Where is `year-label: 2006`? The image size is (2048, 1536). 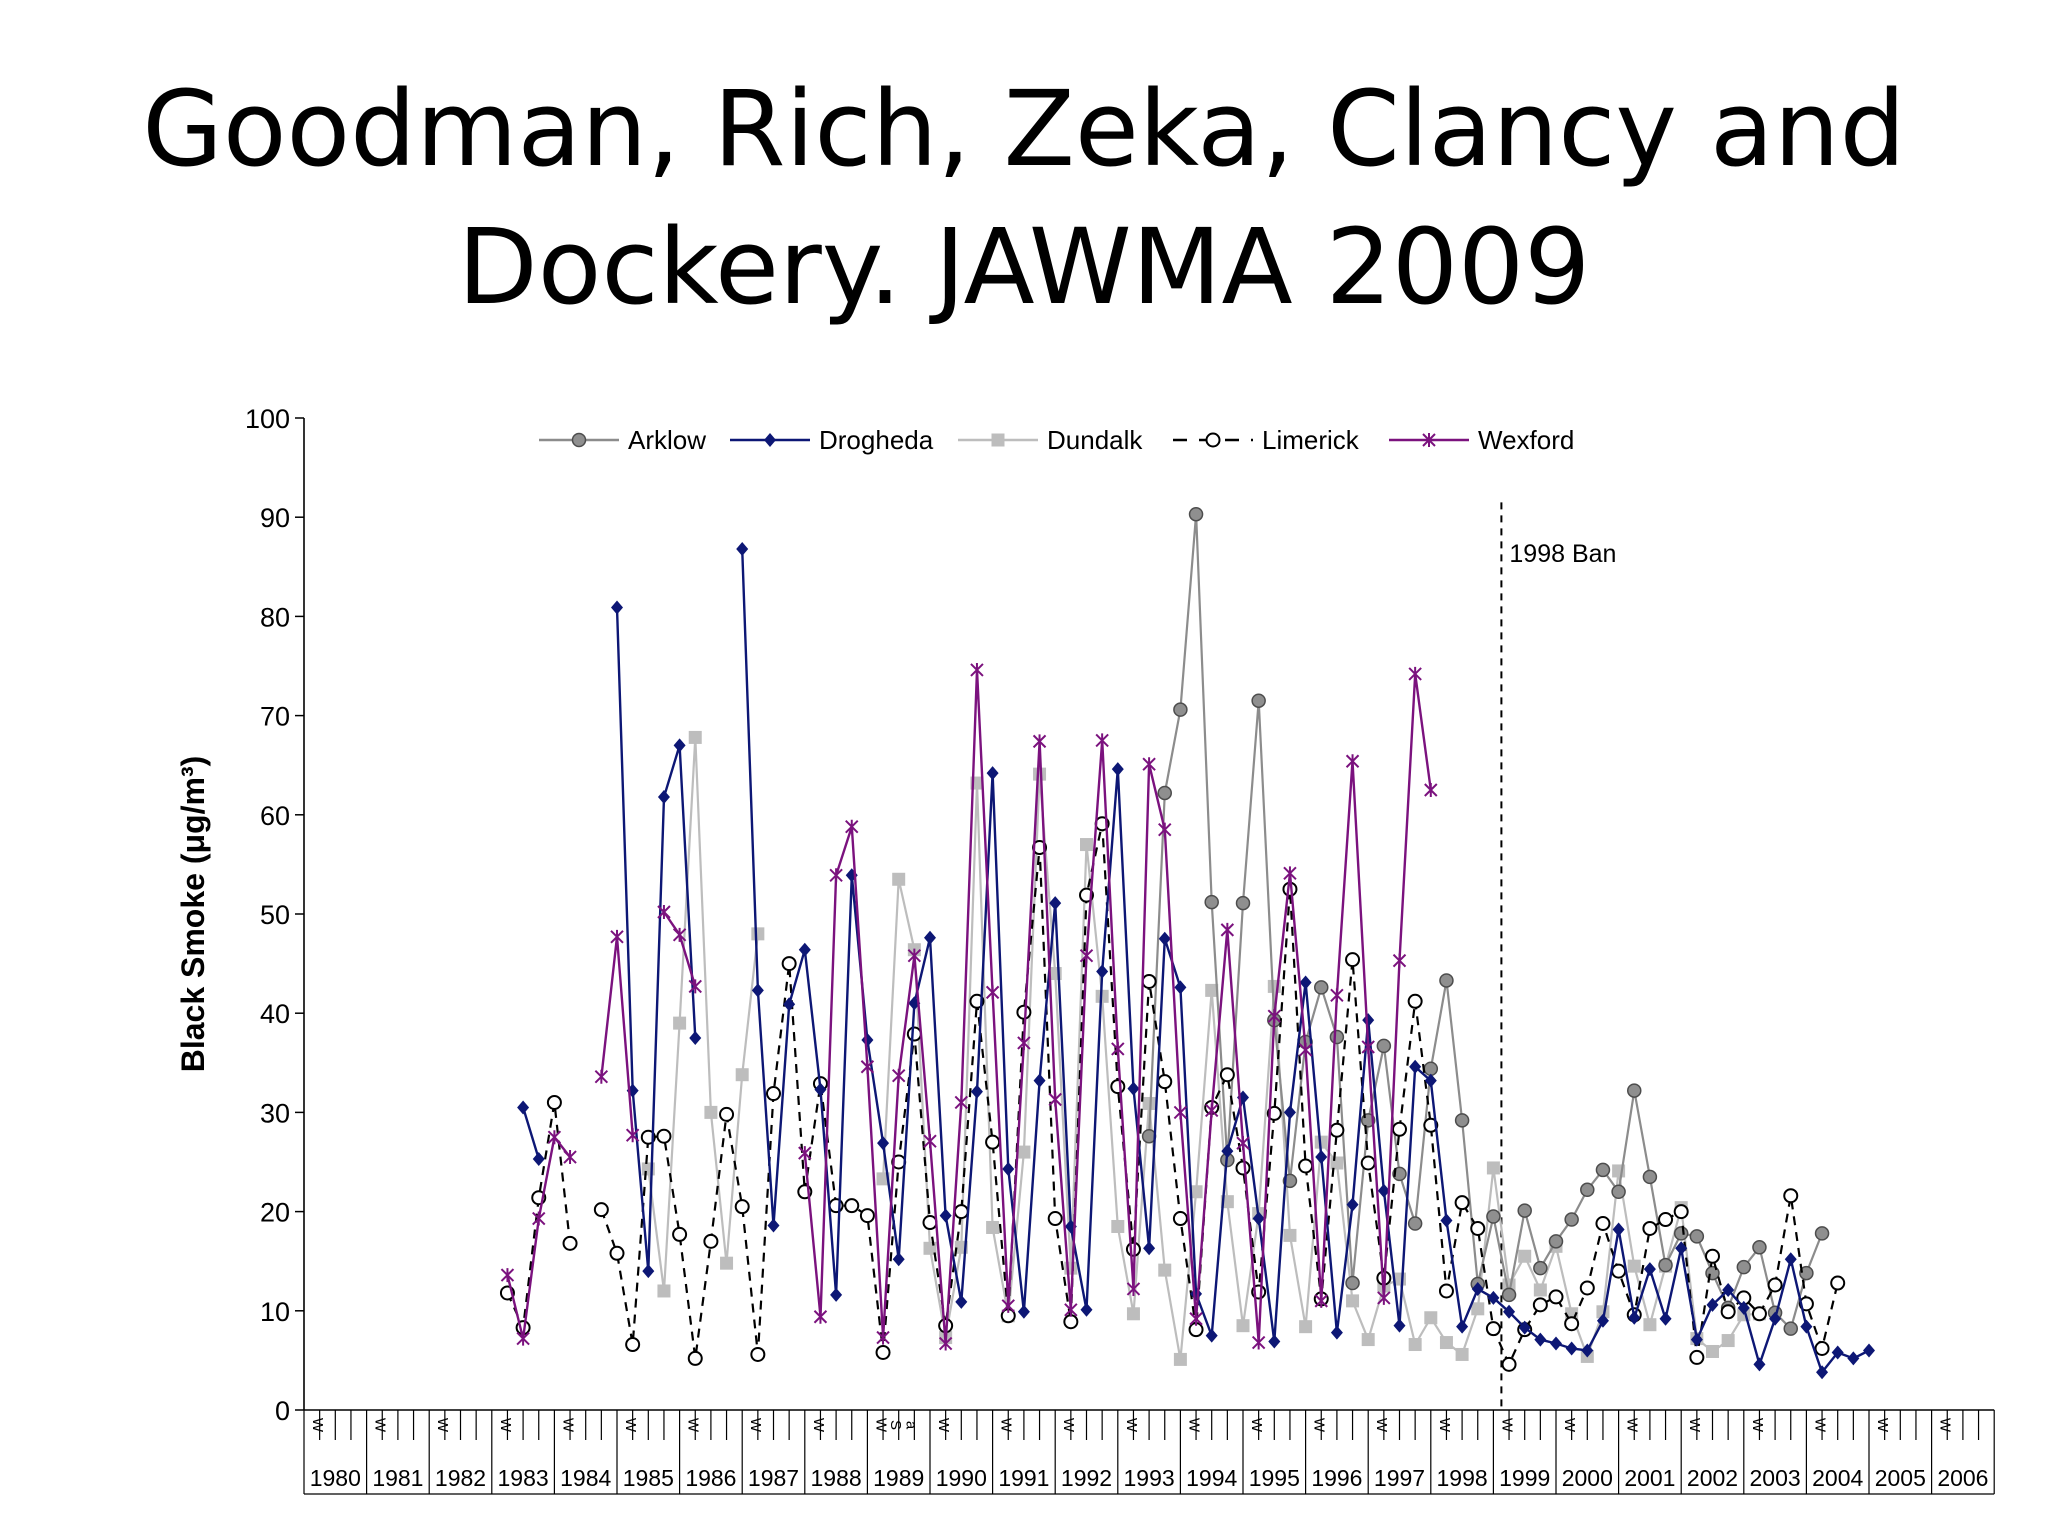 year-label: 2006 is located at coordinates (1962, 1478).